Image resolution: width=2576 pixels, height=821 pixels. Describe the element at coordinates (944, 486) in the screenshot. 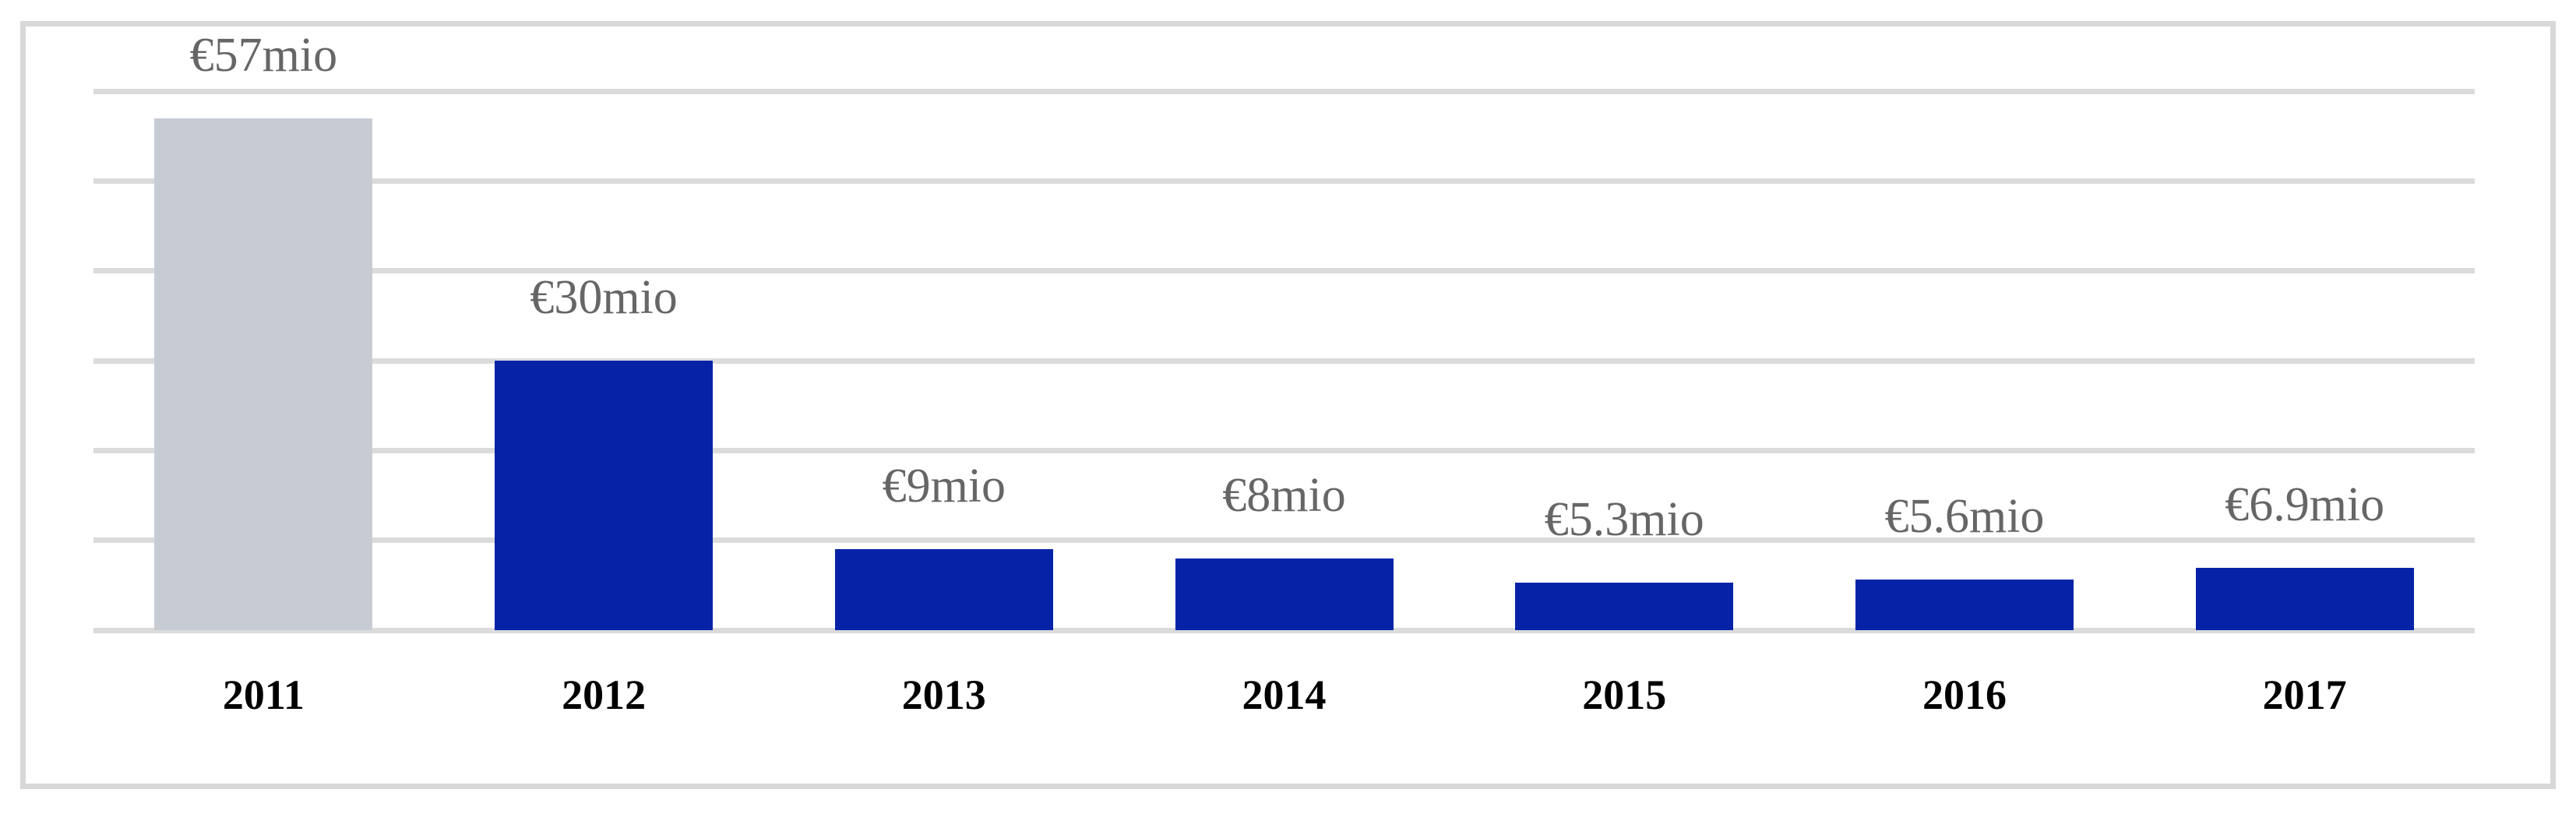

I see `bar-value-label: €9mio` at that location.